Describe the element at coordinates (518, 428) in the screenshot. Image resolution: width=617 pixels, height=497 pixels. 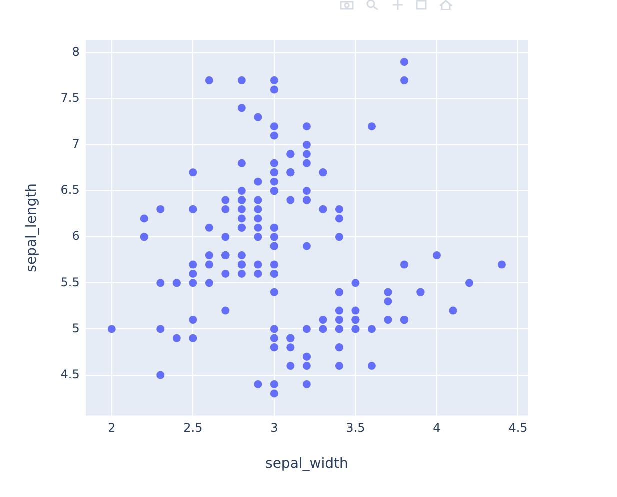
I see `x-tick-label: 4.5` at that location.